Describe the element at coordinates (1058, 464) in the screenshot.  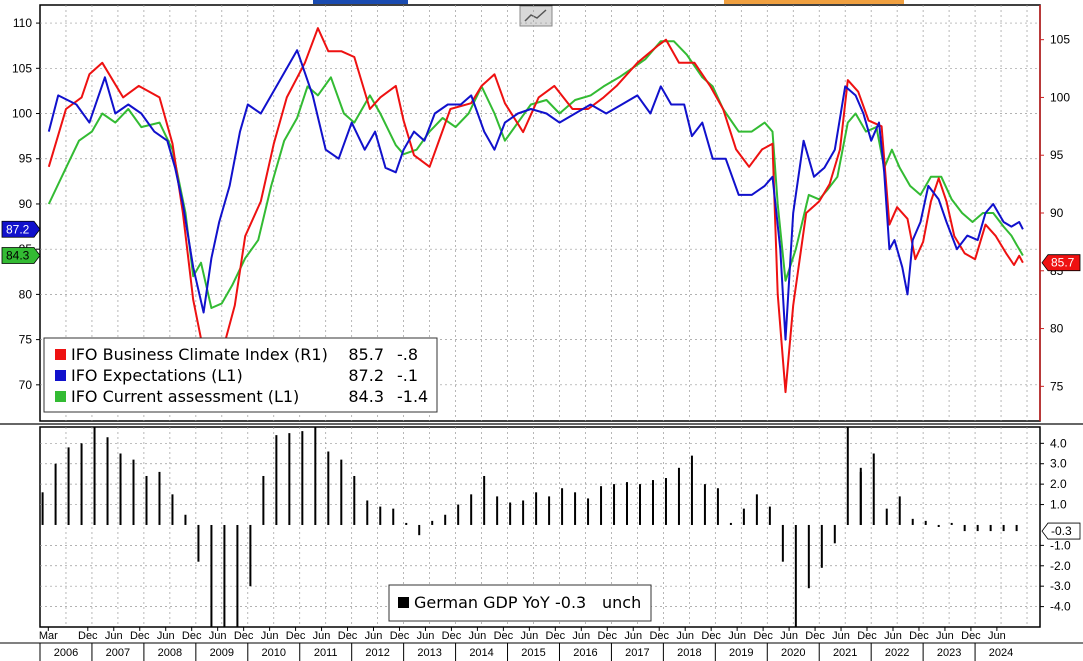
I see `bar-tick-label: 3.0` at that location.